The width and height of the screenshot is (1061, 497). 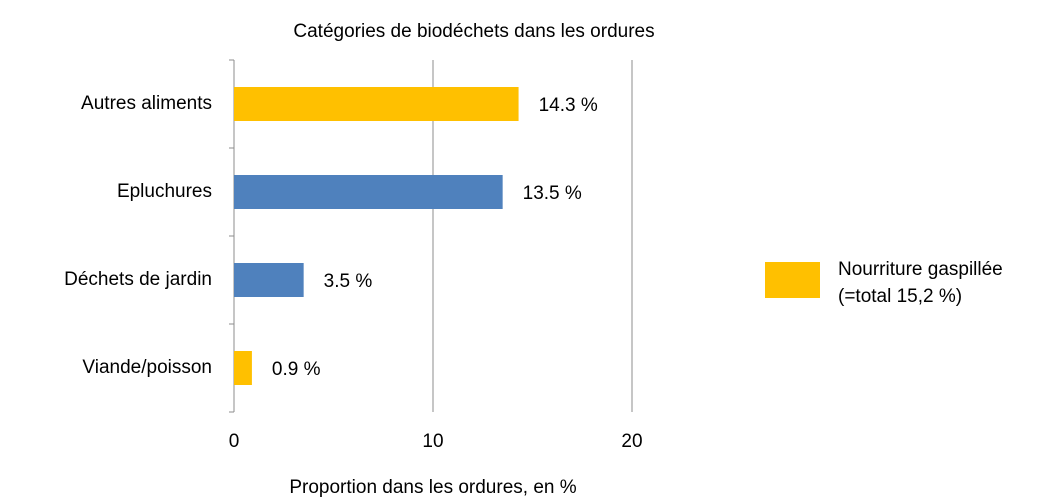 What do you see at coordinates (432, 487) in the screenshot?
I see `x-axis-label: Proportion dans les ordures, en %` at bounding box center [432, 487].